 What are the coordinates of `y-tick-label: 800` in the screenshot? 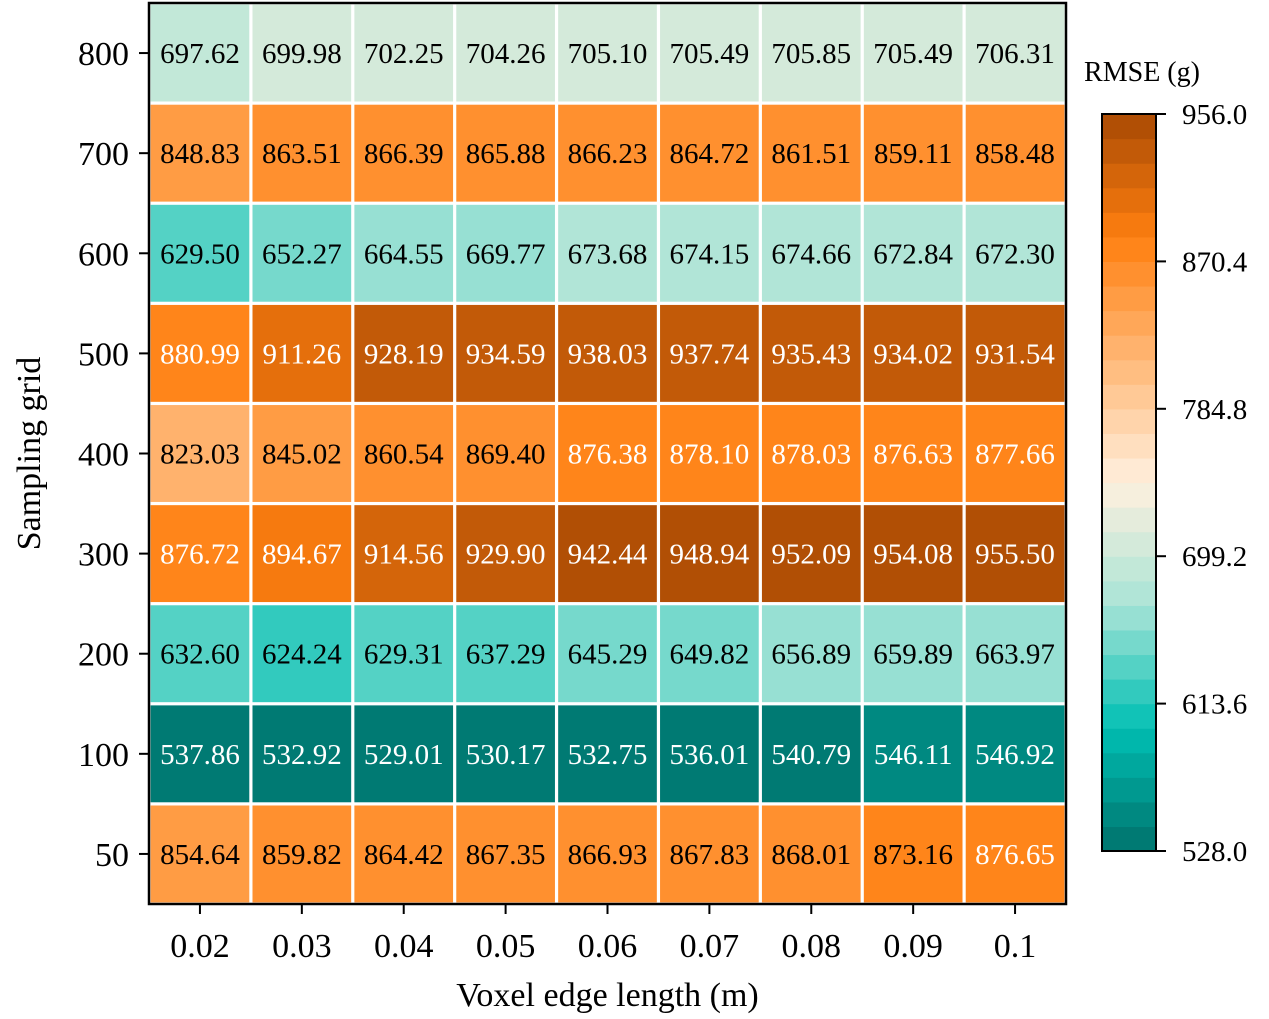 It's located at (103, 54).